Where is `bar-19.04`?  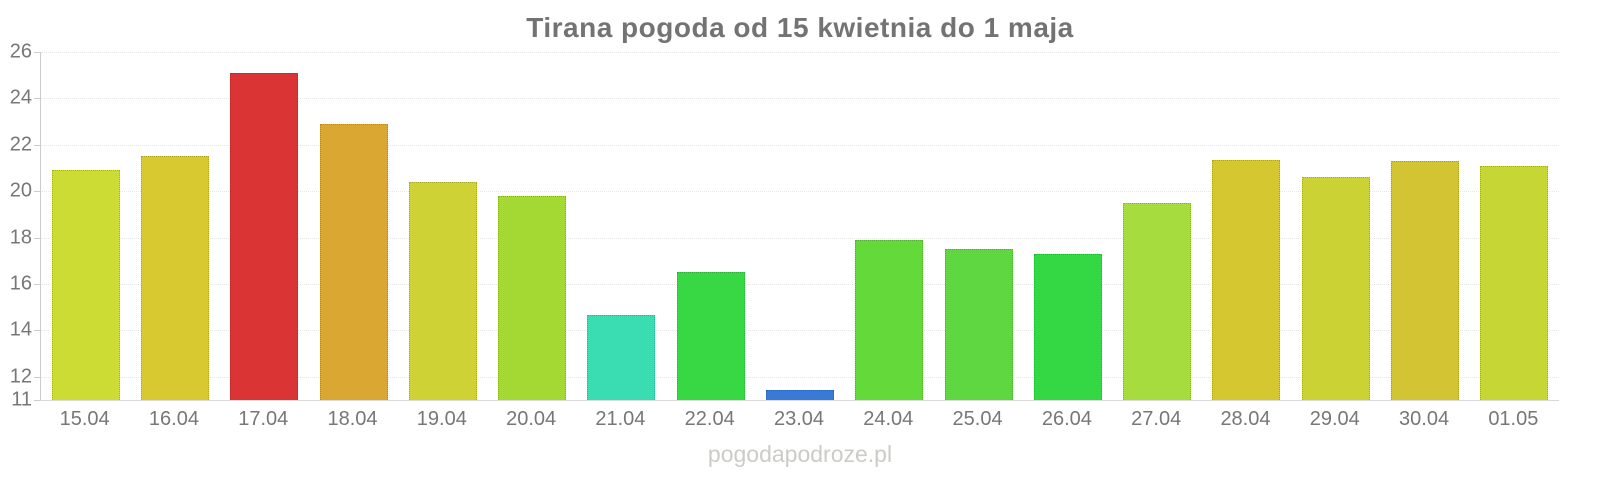
bar-19.04 is located at coordinates (442, 290).